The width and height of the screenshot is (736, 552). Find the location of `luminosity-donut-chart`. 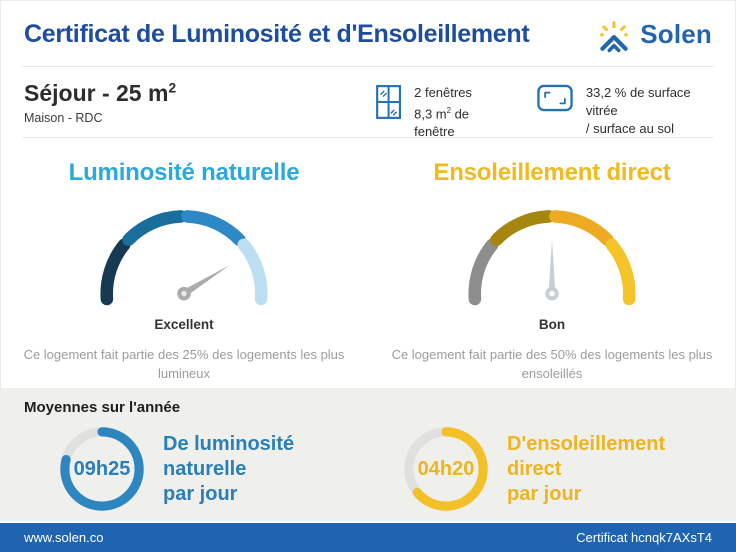

luminosity-donut-chart is located at coordinates (102, 469).